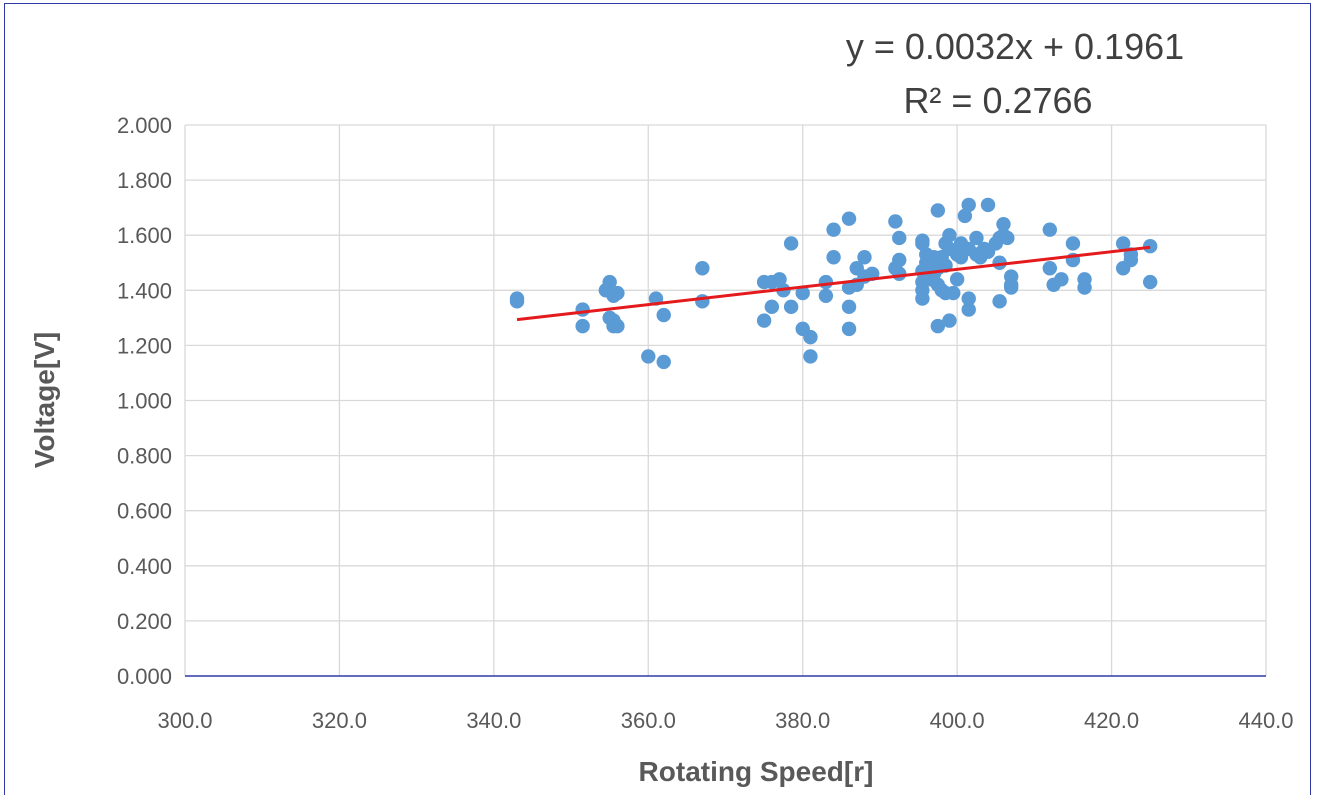 The image size is (1319, 795). Describe the element at coordinates (144, 180) in the screenshot. I see `y-tick-label: 1.800` at that location.